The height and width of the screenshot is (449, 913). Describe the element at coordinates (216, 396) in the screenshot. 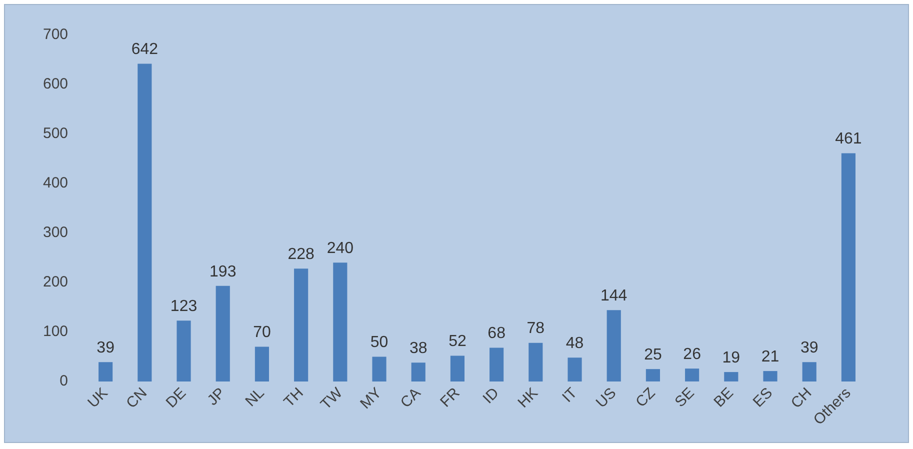

I see `x-tick-label: JP` at that location.